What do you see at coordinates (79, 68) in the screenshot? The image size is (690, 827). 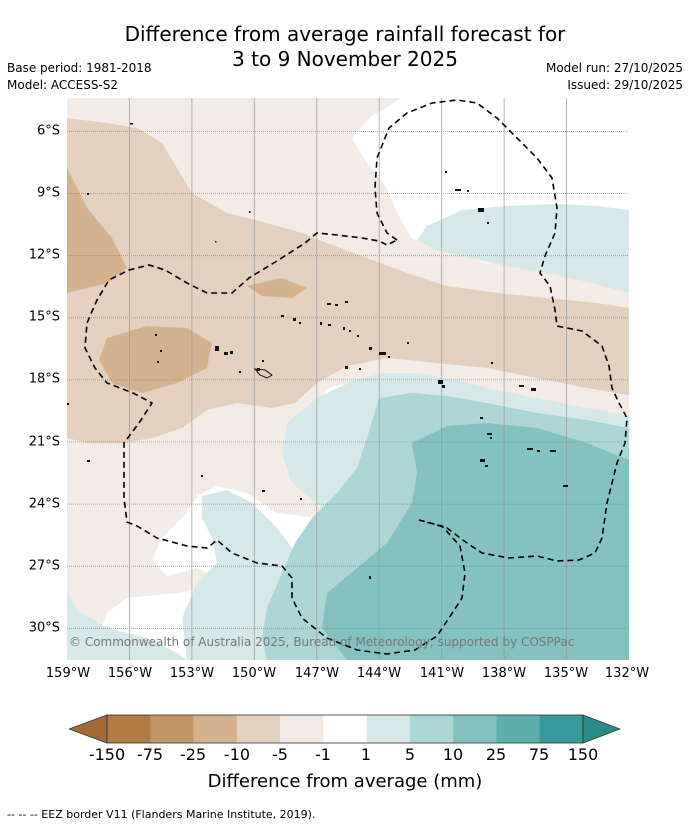 I see `base-period: Base period: 1981-2018` at bounding box center [79, 68].